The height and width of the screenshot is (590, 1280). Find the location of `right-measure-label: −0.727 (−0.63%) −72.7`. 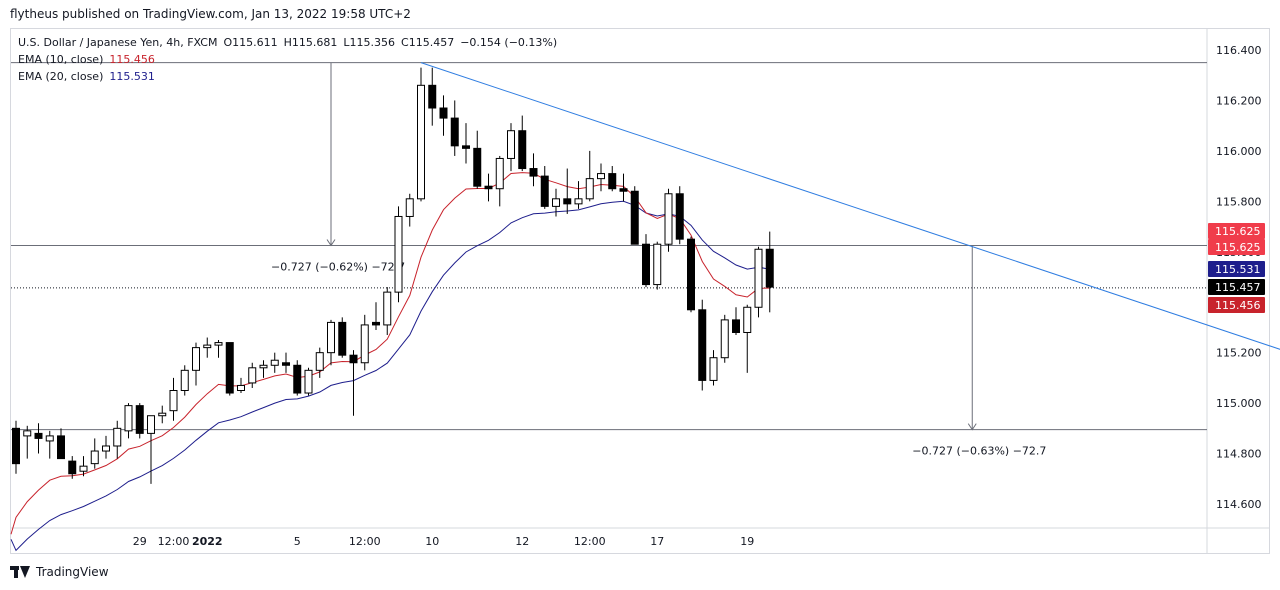

right-measure-label: −0.727 (−0.63%) −72.7 is located at coordinates (979, 451).